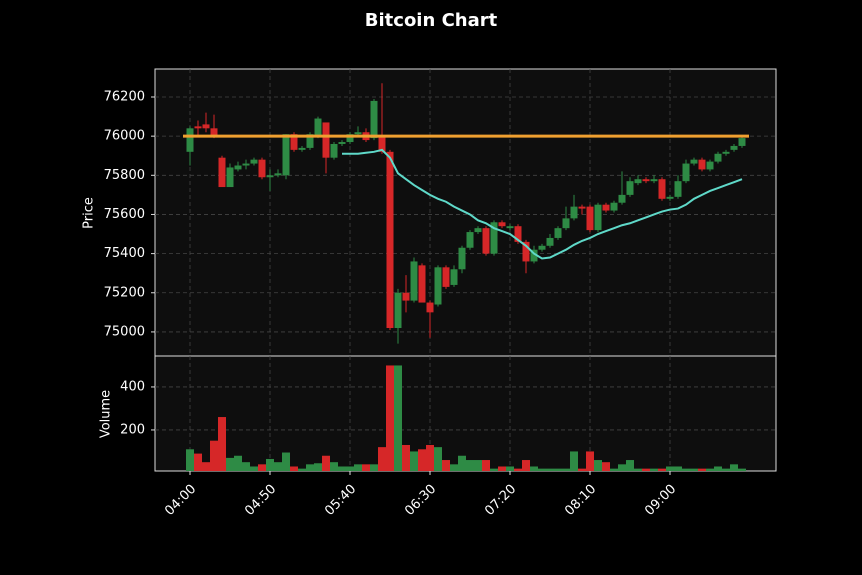 This screenshot has height=575, width=862. What do you see at coordinates (132, 386) in the screenshot?
I see `volume-tick-label: 400` at bounding box center [132, 386].